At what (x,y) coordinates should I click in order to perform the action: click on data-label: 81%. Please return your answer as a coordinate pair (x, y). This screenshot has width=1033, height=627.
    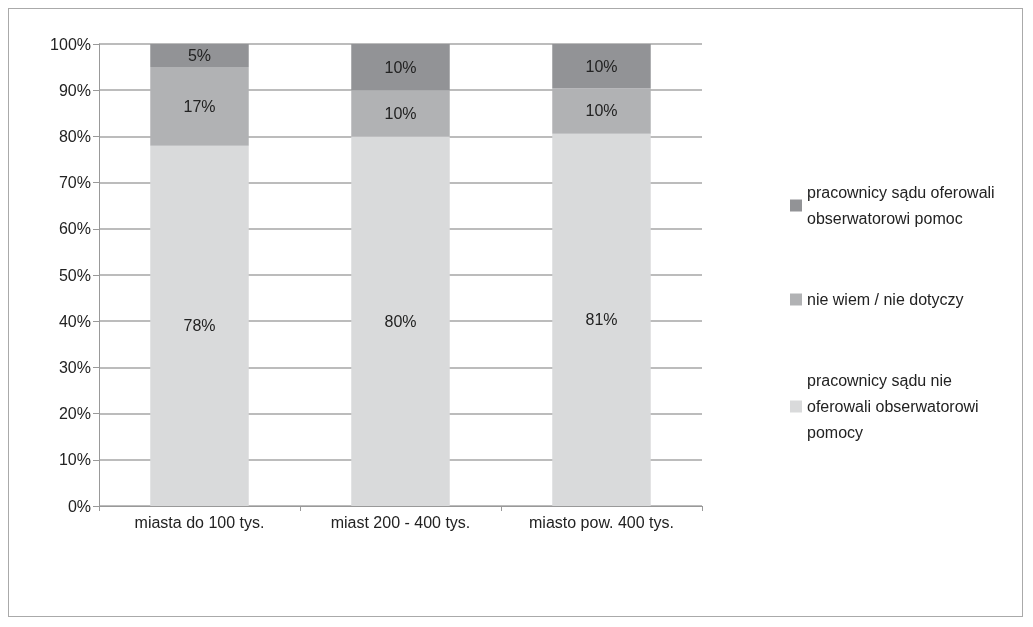
    Looking at the image, I should click on (601, 320).